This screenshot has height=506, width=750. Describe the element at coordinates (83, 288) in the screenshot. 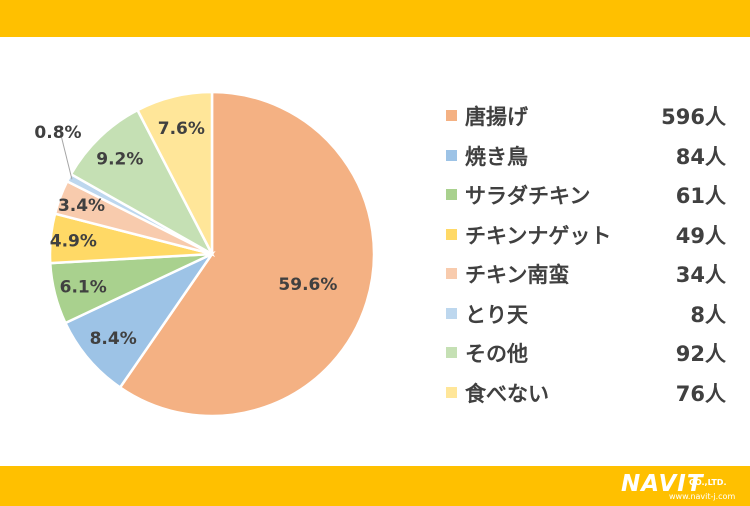

I see `data-label: 6.1%` at that location.